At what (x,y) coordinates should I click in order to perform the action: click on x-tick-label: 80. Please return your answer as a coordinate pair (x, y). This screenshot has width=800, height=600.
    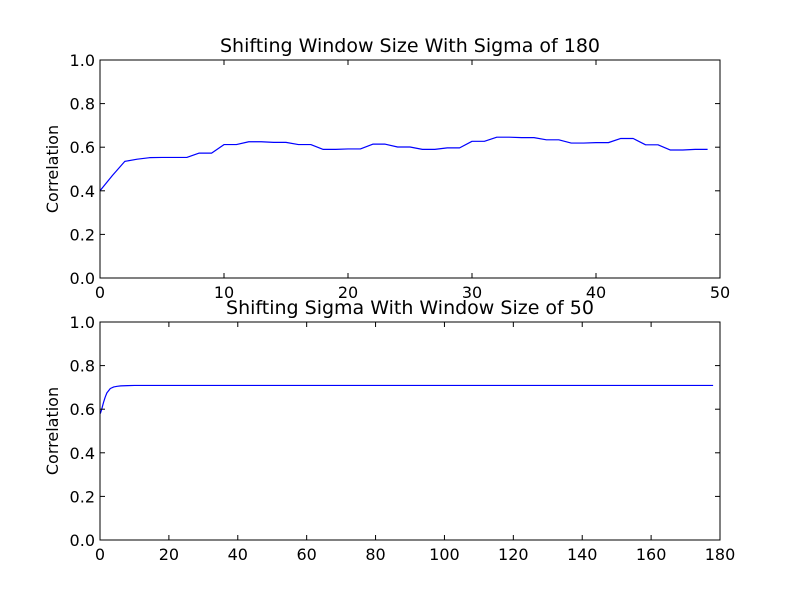
    Looking at the image, I should click on (375, 554).